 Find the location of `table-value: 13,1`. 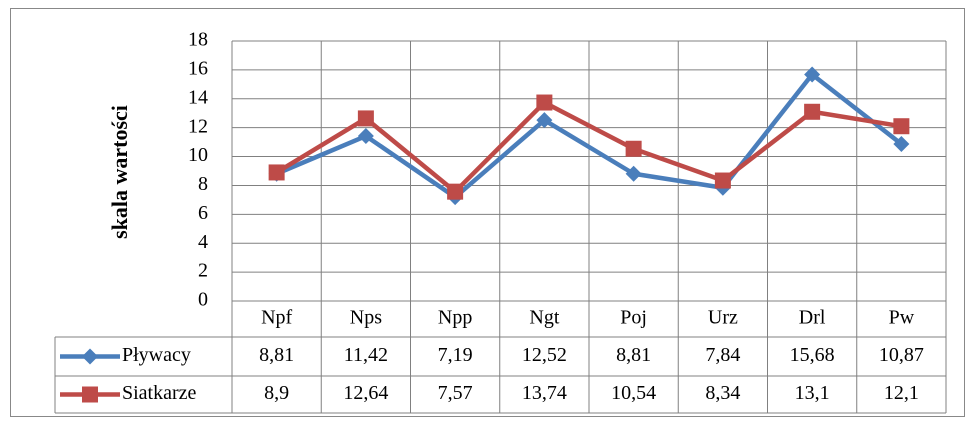

table-value: 13,1 is located at coordinates (812, 393).